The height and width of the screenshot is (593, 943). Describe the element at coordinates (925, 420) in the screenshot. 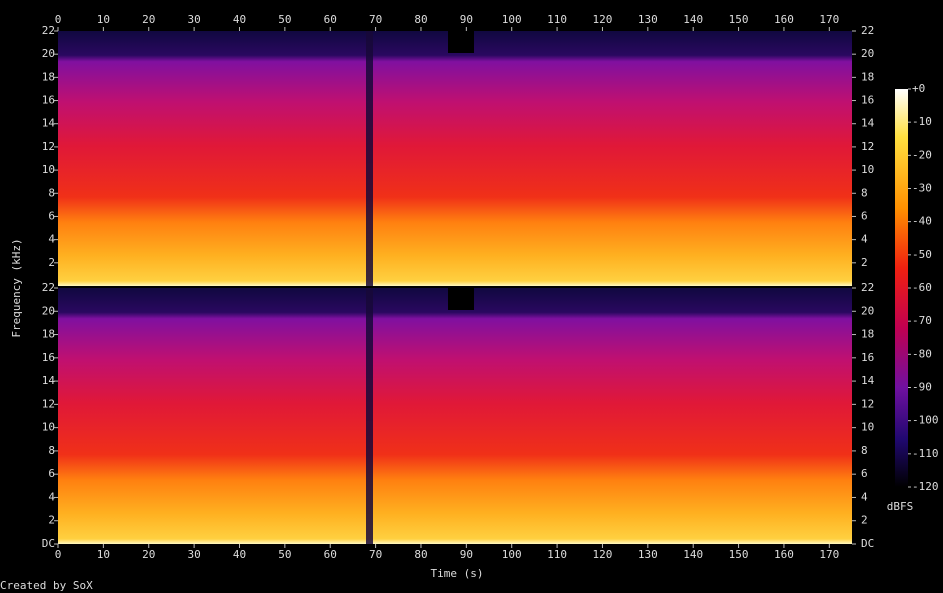

I see `colorbar-tick-label: -100` at that location.